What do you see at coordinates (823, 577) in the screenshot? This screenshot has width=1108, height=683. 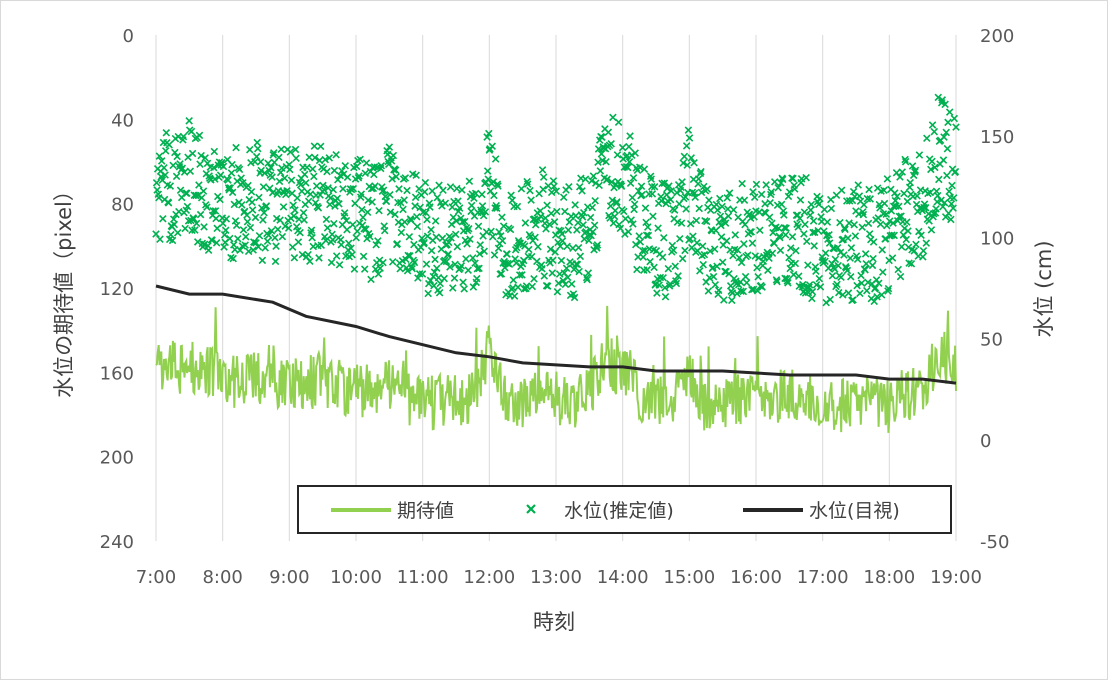 I see `x-tick-label: 17:00` at bounding box center [823, 577].